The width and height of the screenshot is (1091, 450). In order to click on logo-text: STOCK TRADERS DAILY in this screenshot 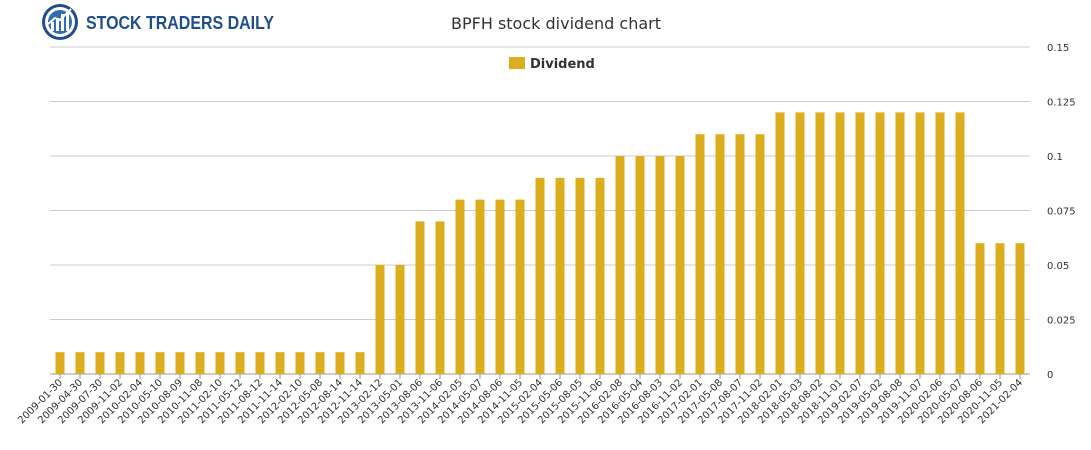, I will do `click(180, 23)`.